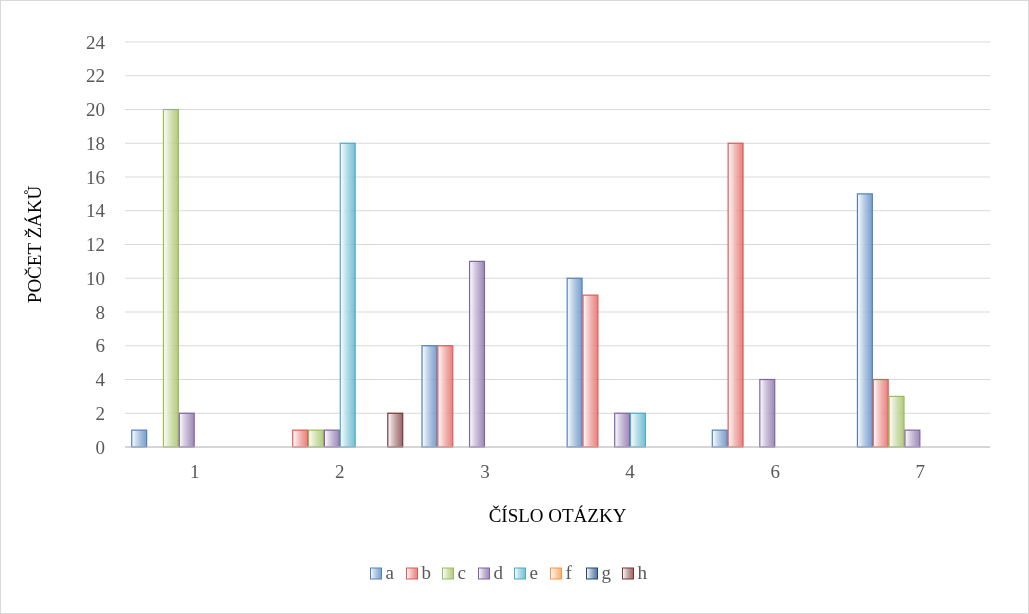  I want to click on y-tick-label: 22, so click(95, 76).